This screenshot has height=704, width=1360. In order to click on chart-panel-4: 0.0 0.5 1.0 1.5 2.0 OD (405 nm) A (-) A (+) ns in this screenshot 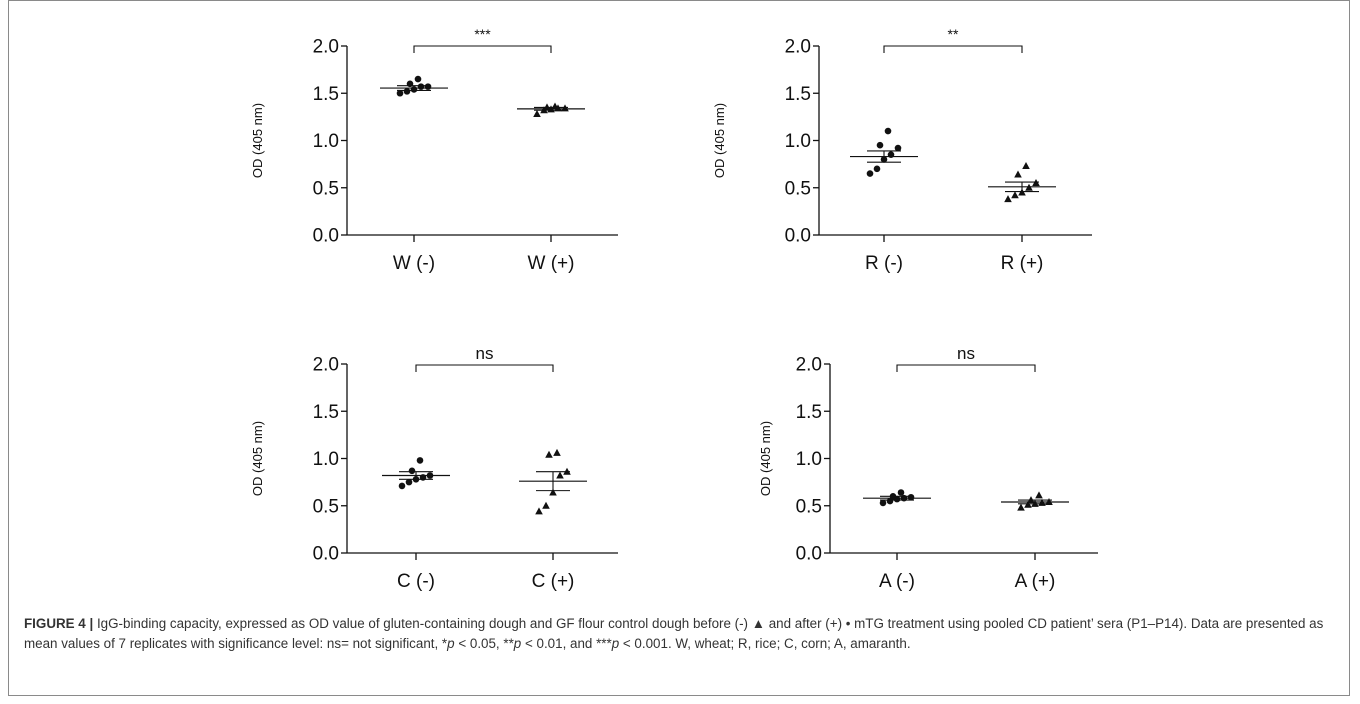, I will do `click(928, 468)`.